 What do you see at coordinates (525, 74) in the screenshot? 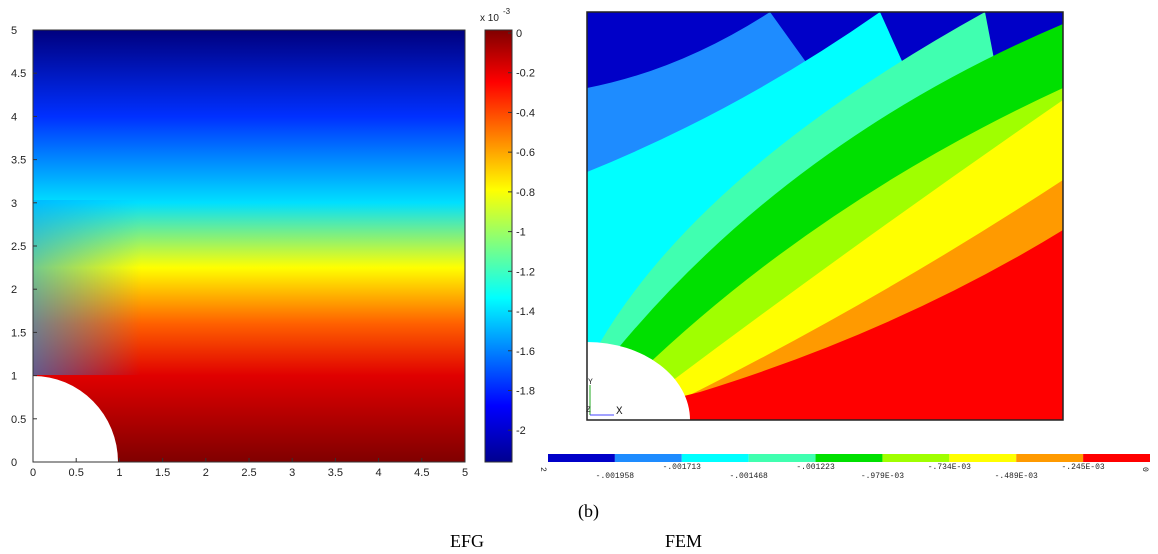
I see `colorbar-tick-label: -0.2` at bounding box center [525, 74].